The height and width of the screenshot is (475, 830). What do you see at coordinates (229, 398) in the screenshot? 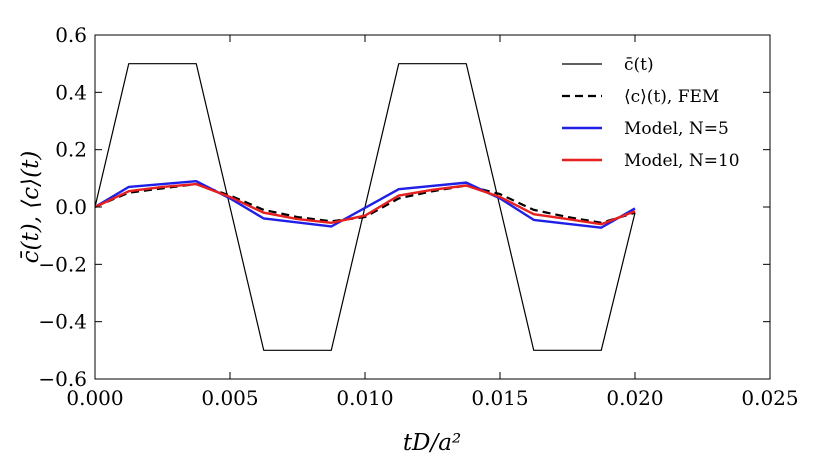
I see `x-tick-label: 0.005` at bounding box center [229, 398].